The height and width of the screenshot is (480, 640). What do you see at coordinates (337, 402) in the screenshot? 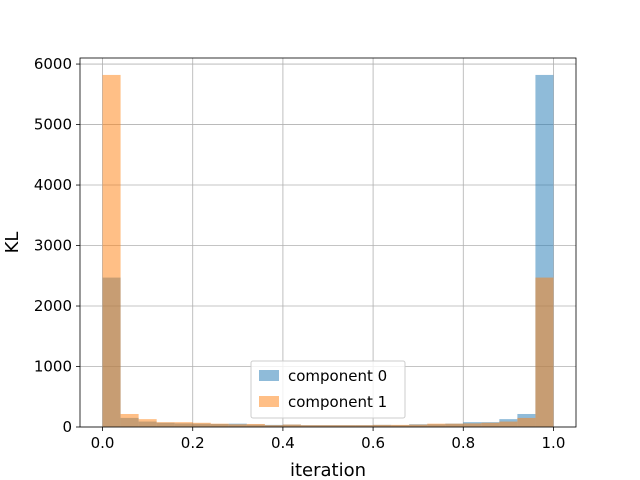
I see `legend-label-component-1: component 1` at bounding box center [337, 402].